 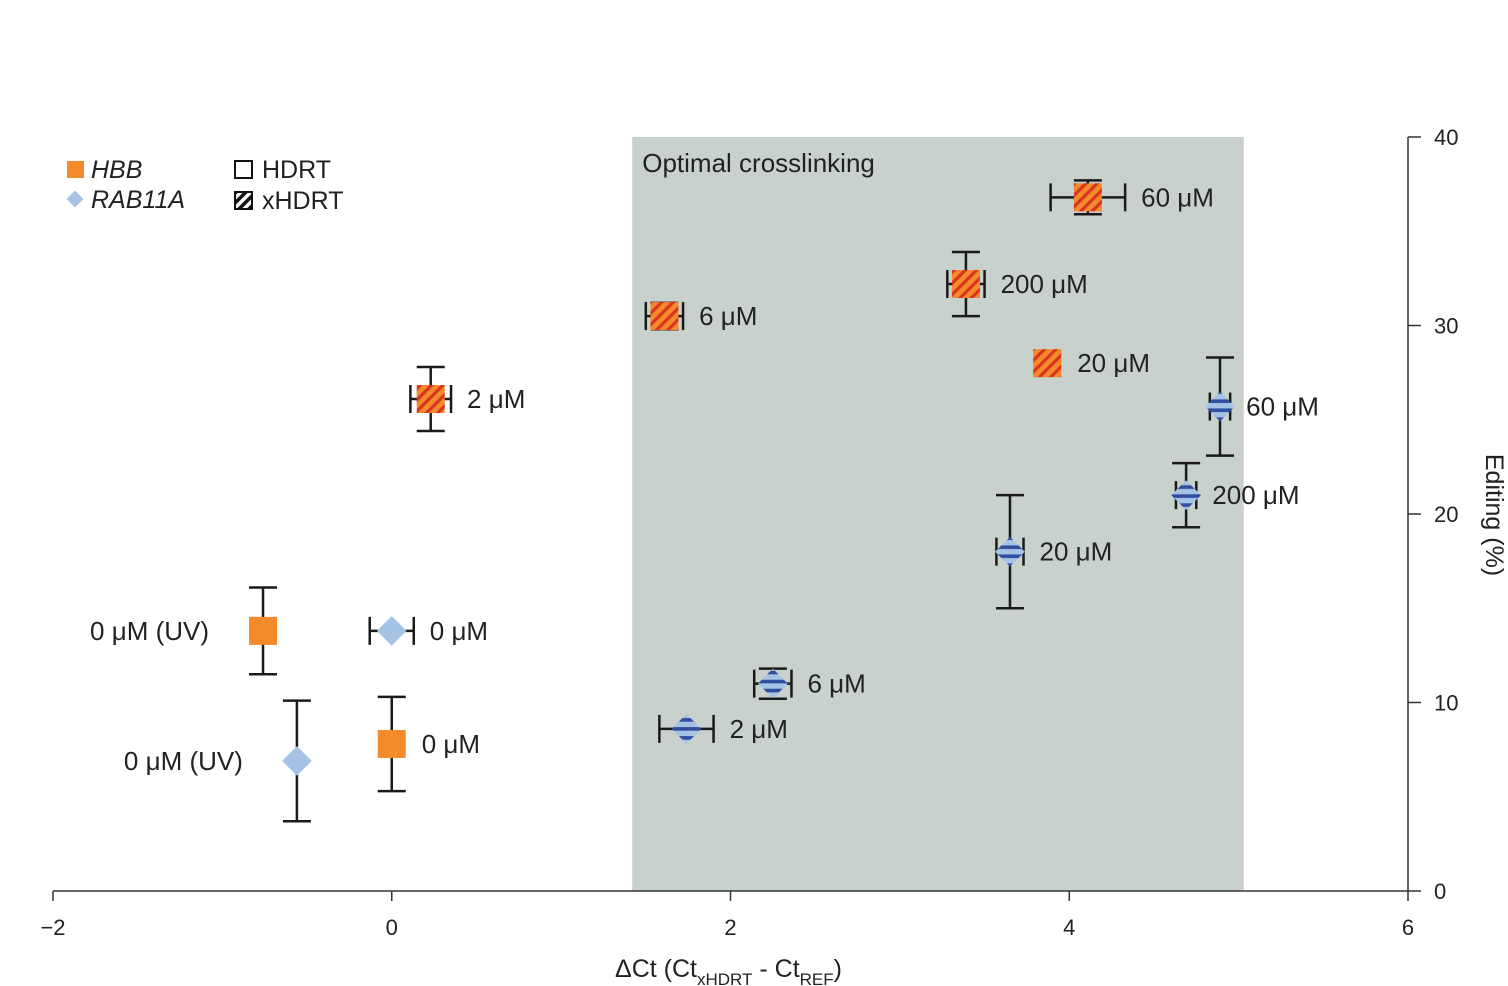 I want to click on legend-xhdrt-marker, so click(x=243, y=200).